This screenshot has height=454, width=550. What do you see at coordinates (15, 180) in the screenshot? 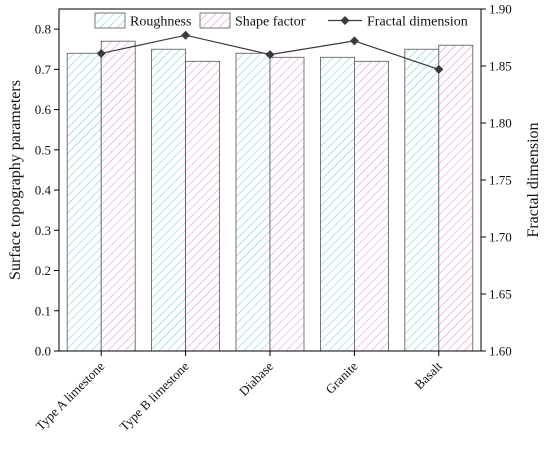
I see `y-axis-title: Surface topography parameters` at bounding box center [15, 180].